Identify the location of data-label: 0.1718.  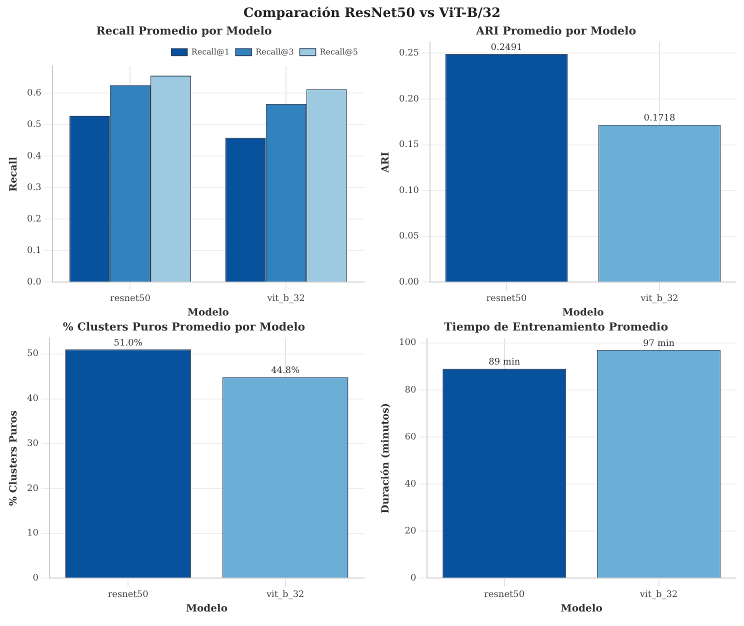
(660, 119).